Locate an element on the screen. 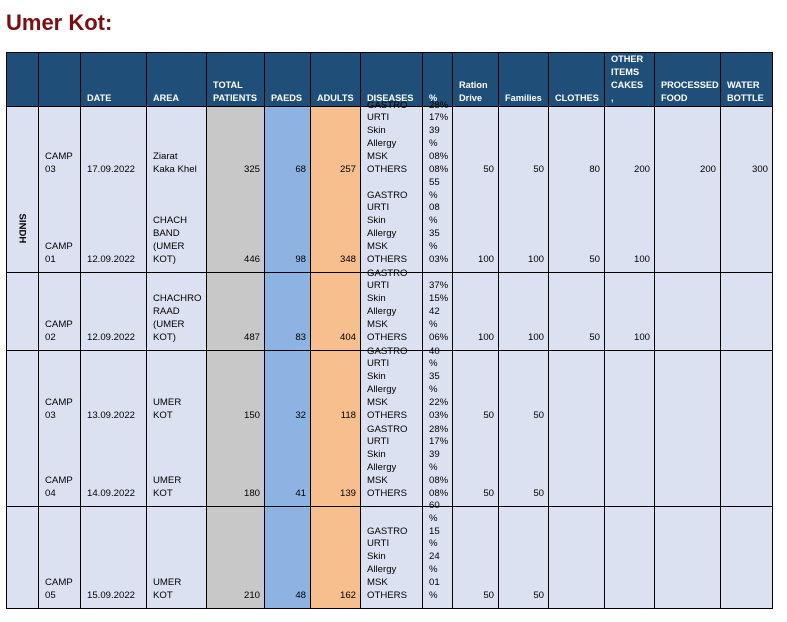 The width and height of the screenshot is (787, 622). cell-text: 01 is located at coordinates (50, 260).